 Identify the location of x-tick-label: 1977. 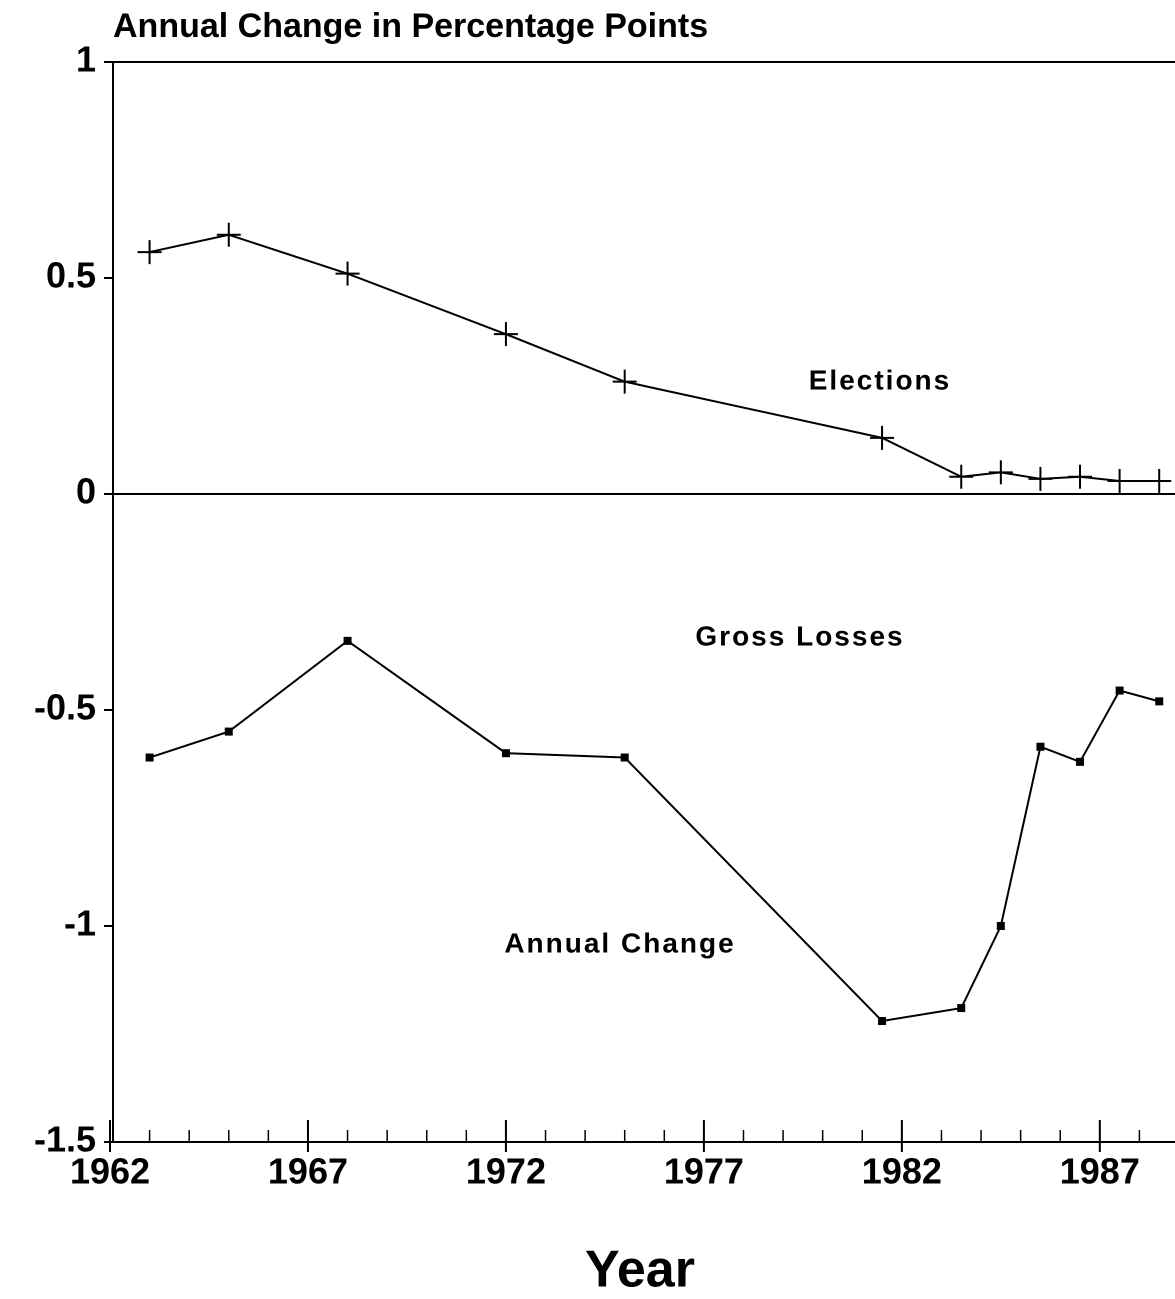
(704, 1171).